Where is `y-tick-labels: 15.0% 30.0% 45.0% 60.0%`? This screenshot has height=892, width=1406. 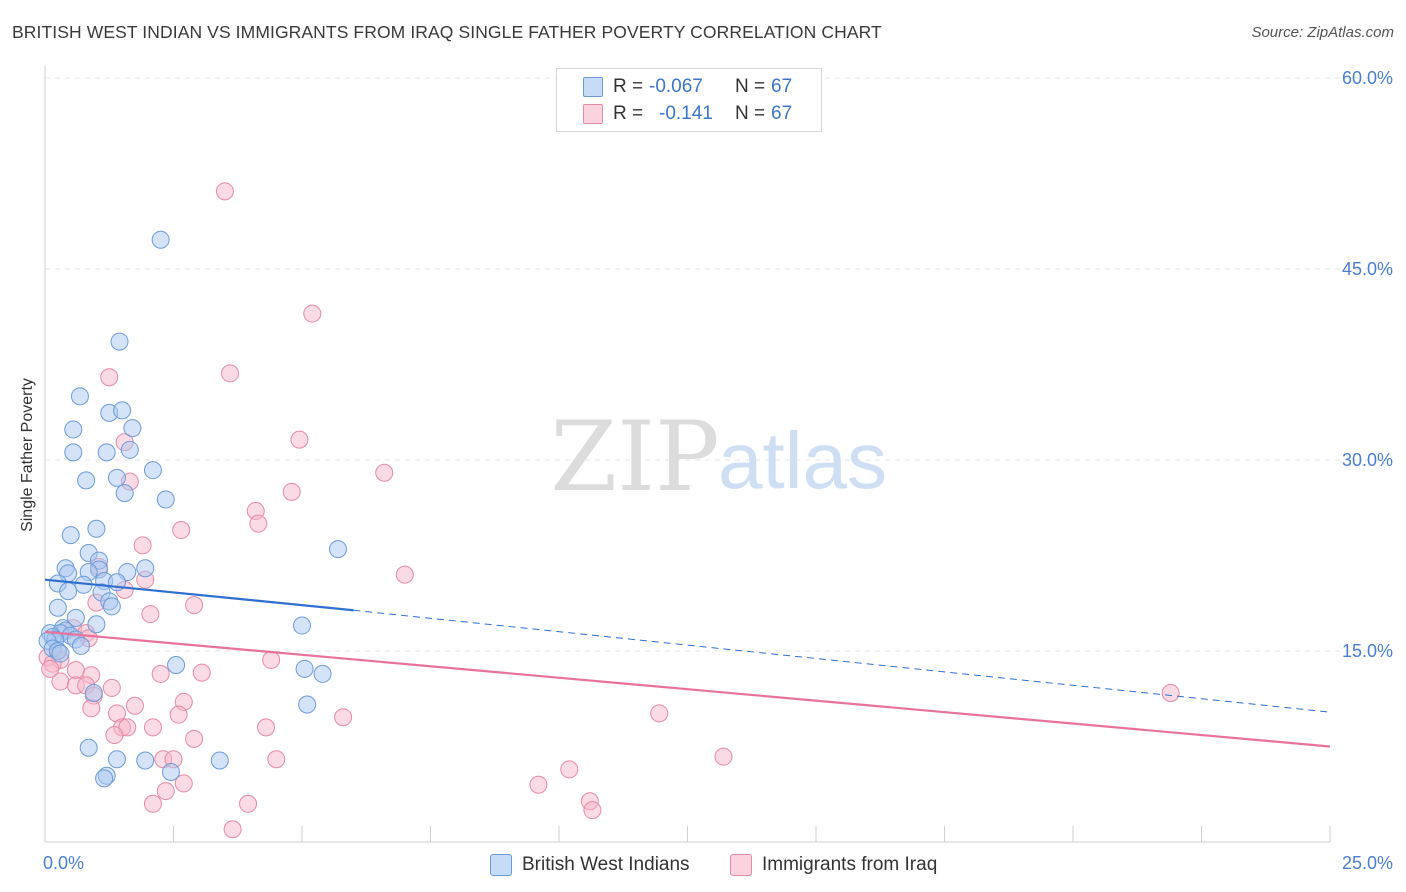 y-tick-labels: 15.0% 30.0% 45.0% 60.0% is located at coordinates (1367, 364).